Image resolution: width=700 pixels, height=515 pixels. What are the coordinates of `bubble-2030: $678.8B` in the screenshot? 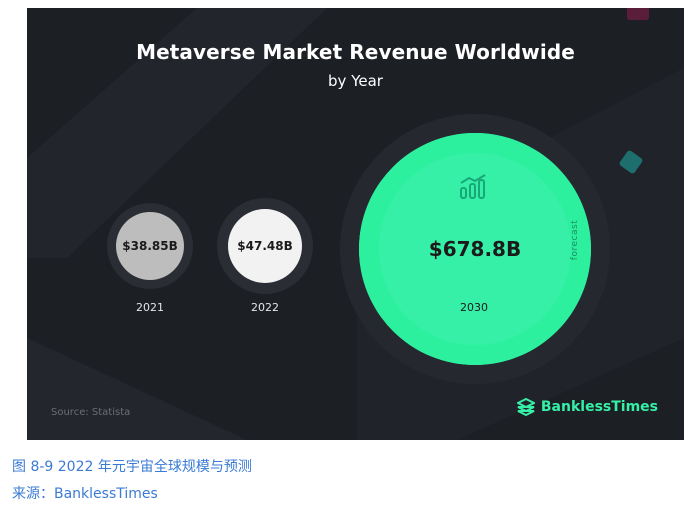 It's located at (475, 249).